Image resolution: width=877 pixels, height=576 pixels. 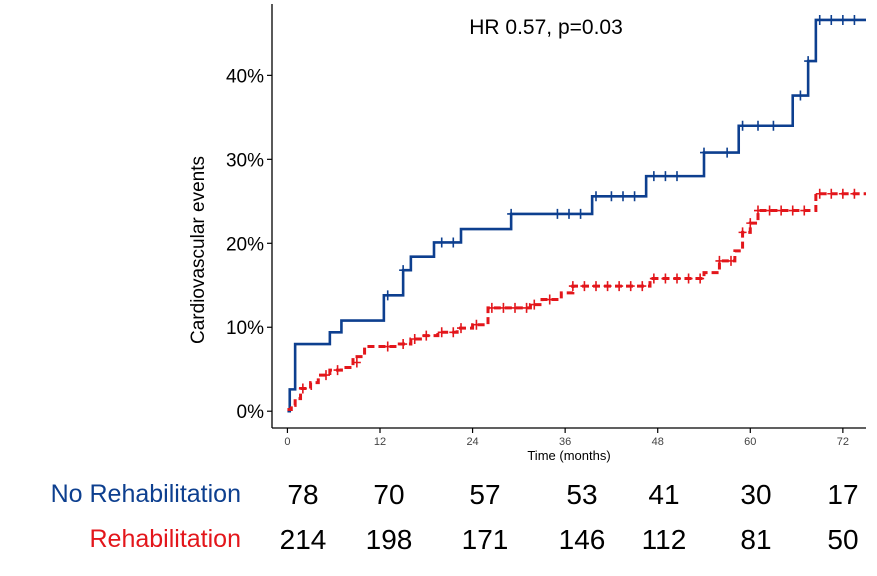 What do you see at coordinates (389, 539) in the screenshot?
I see `risk-count: 198` at bounding box center [389, 539].